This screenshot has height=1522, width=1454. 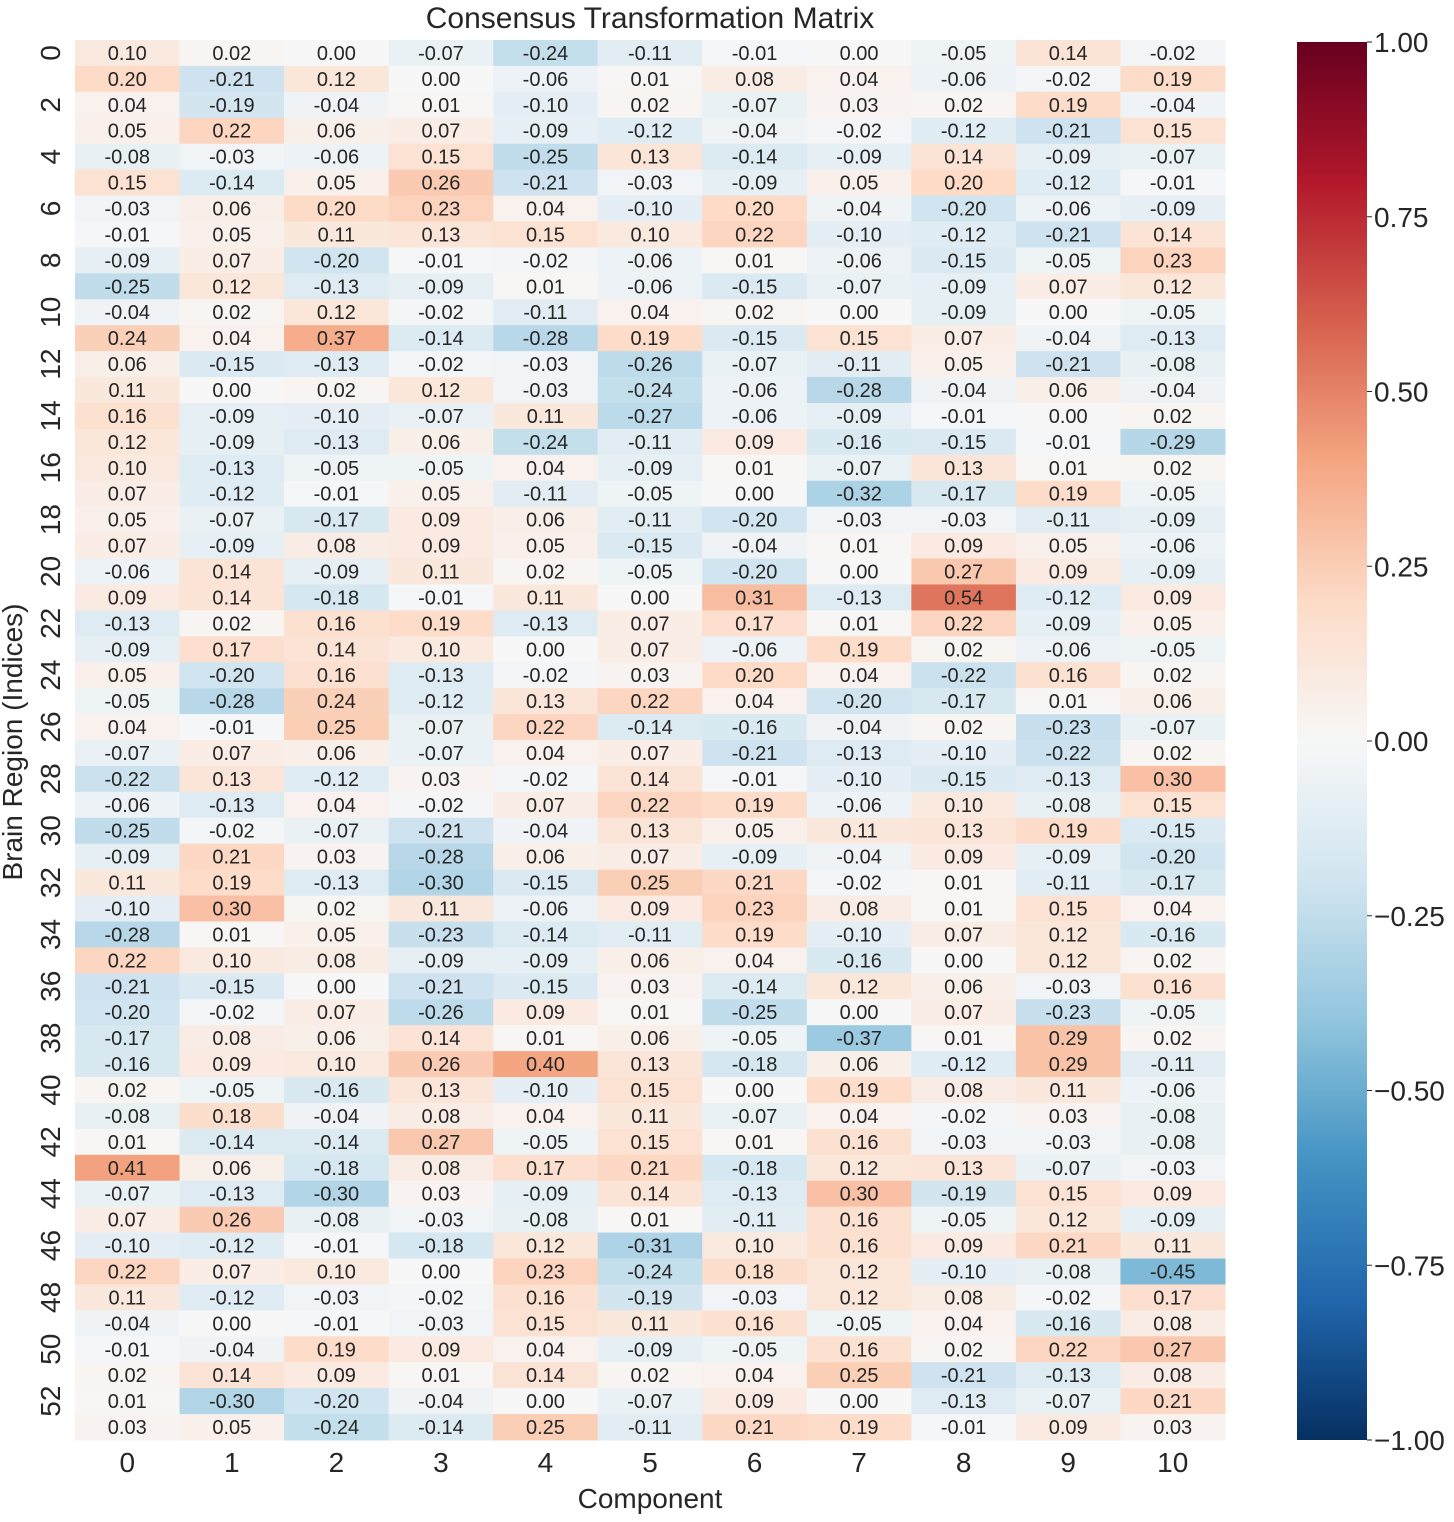 What do you see at coordinates (127, 832) in the screenshot?
I see `cell-value-label: -0.25` at bounding box center [127, 832].